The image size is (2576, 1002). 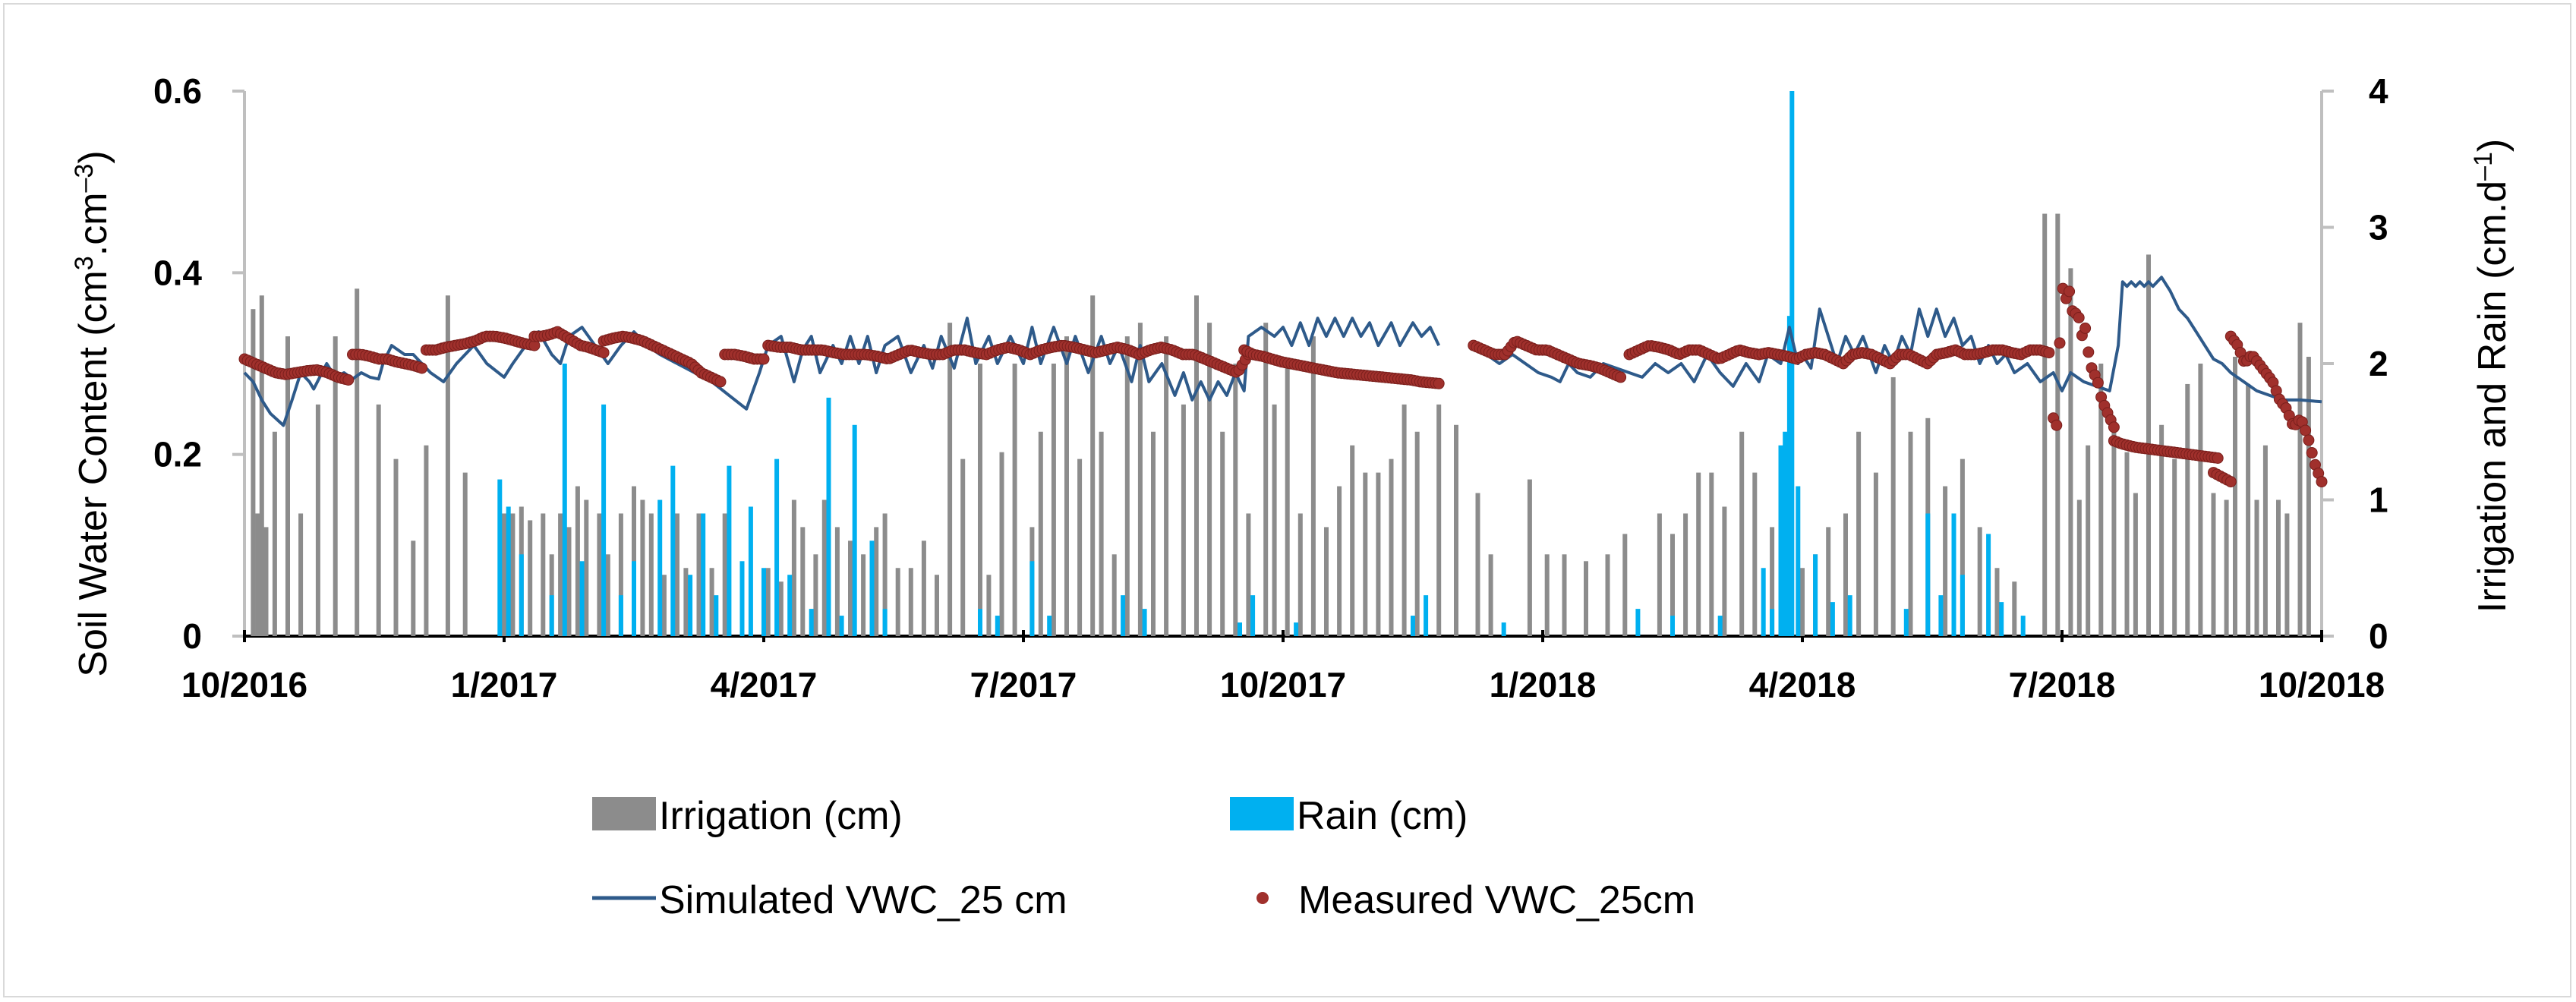 I want to click on x-tick-label: 4/2018, so click(x=1802, y=684).